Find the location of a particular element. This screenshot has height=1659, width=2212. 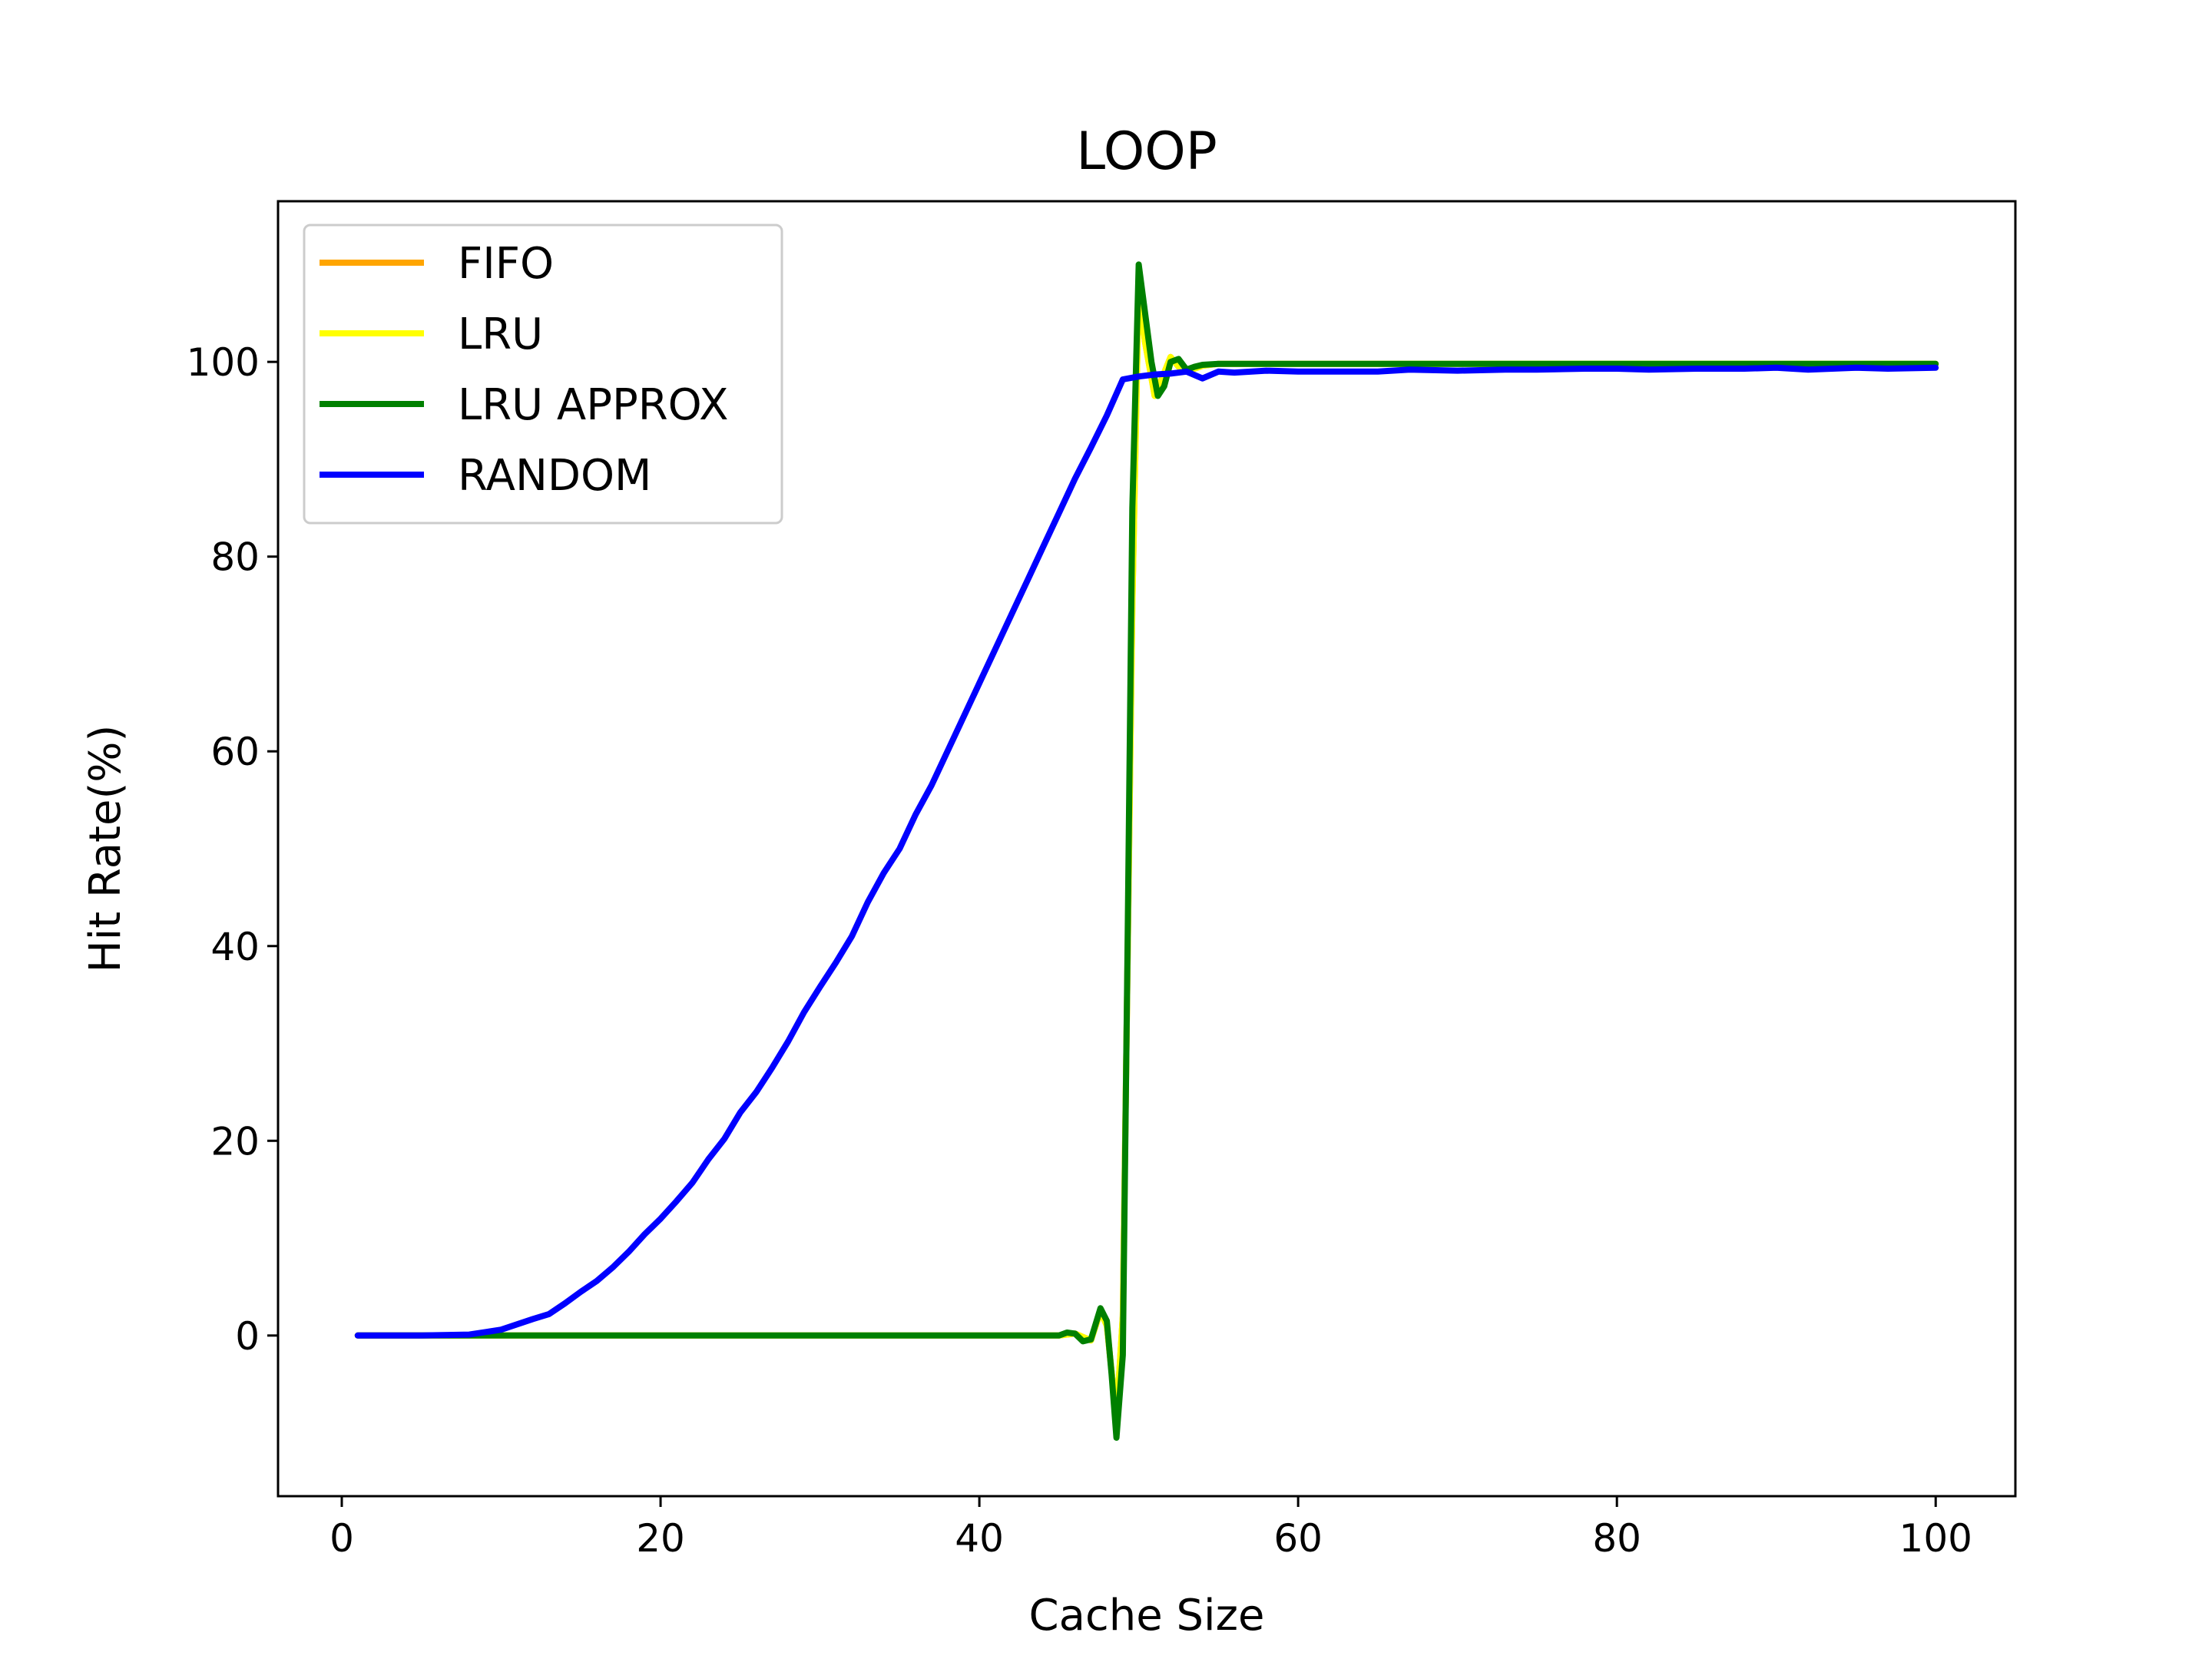

legend-label-fifo: FIFO is located at coordinates (506, 264).